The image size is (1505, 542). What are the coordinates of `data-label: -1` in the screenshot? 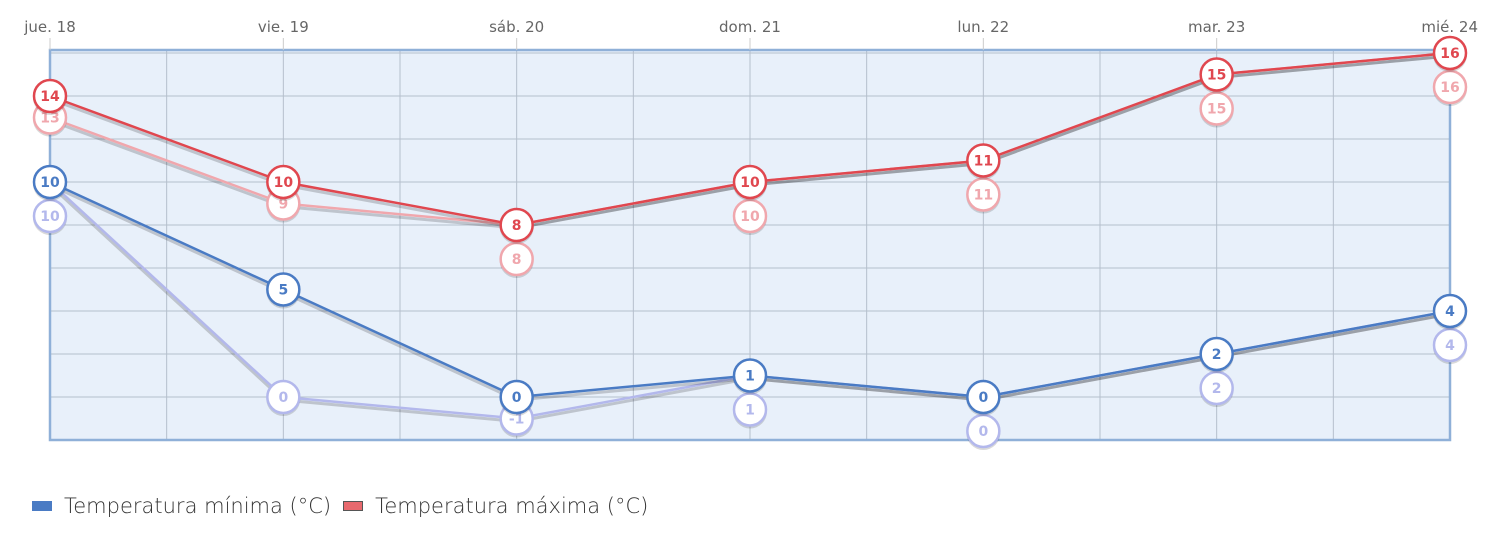 It's located at (517, 420).